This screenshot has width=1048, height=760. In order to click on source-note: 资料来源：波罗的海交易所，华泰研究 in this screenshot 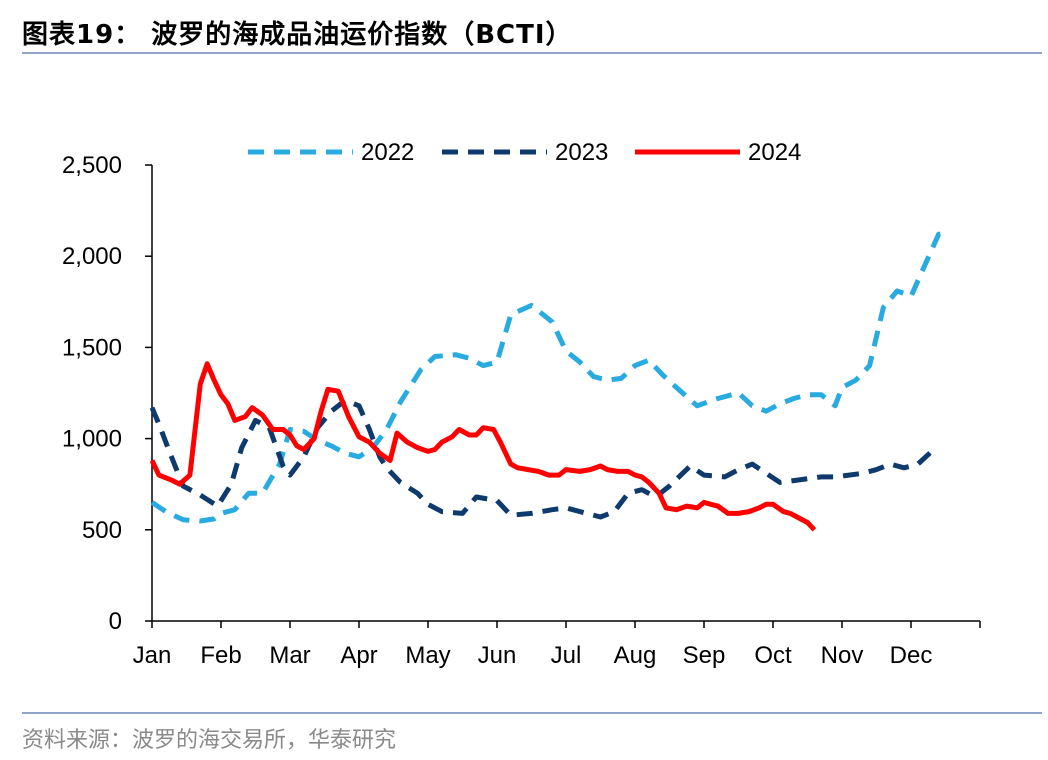, I will do `click(209, 740)`.